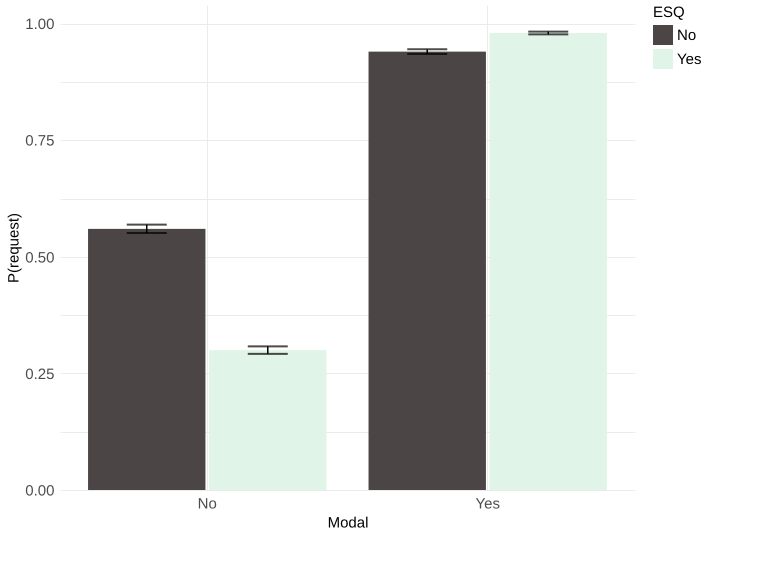 This screenshot has width=783, height=573. What do you see at coordinates (348, 523) in the screenshot?
I see `x-axis-title: Modal` at bounding box center [348, 523].